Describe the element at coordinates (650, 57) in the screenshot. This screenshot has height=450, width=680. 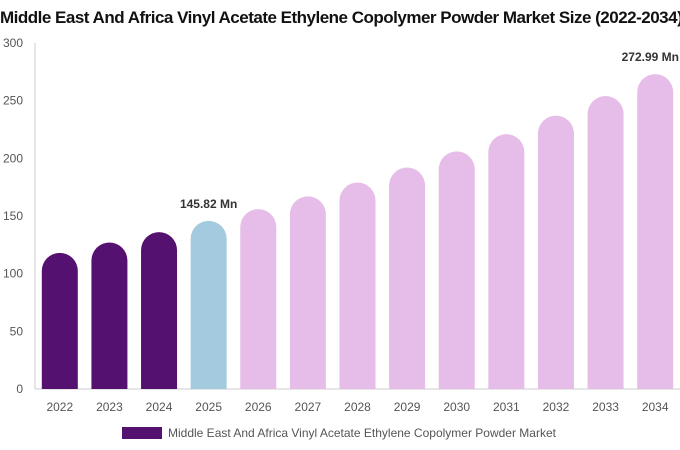
I see `data-label: 272.99 Mn` at that location.